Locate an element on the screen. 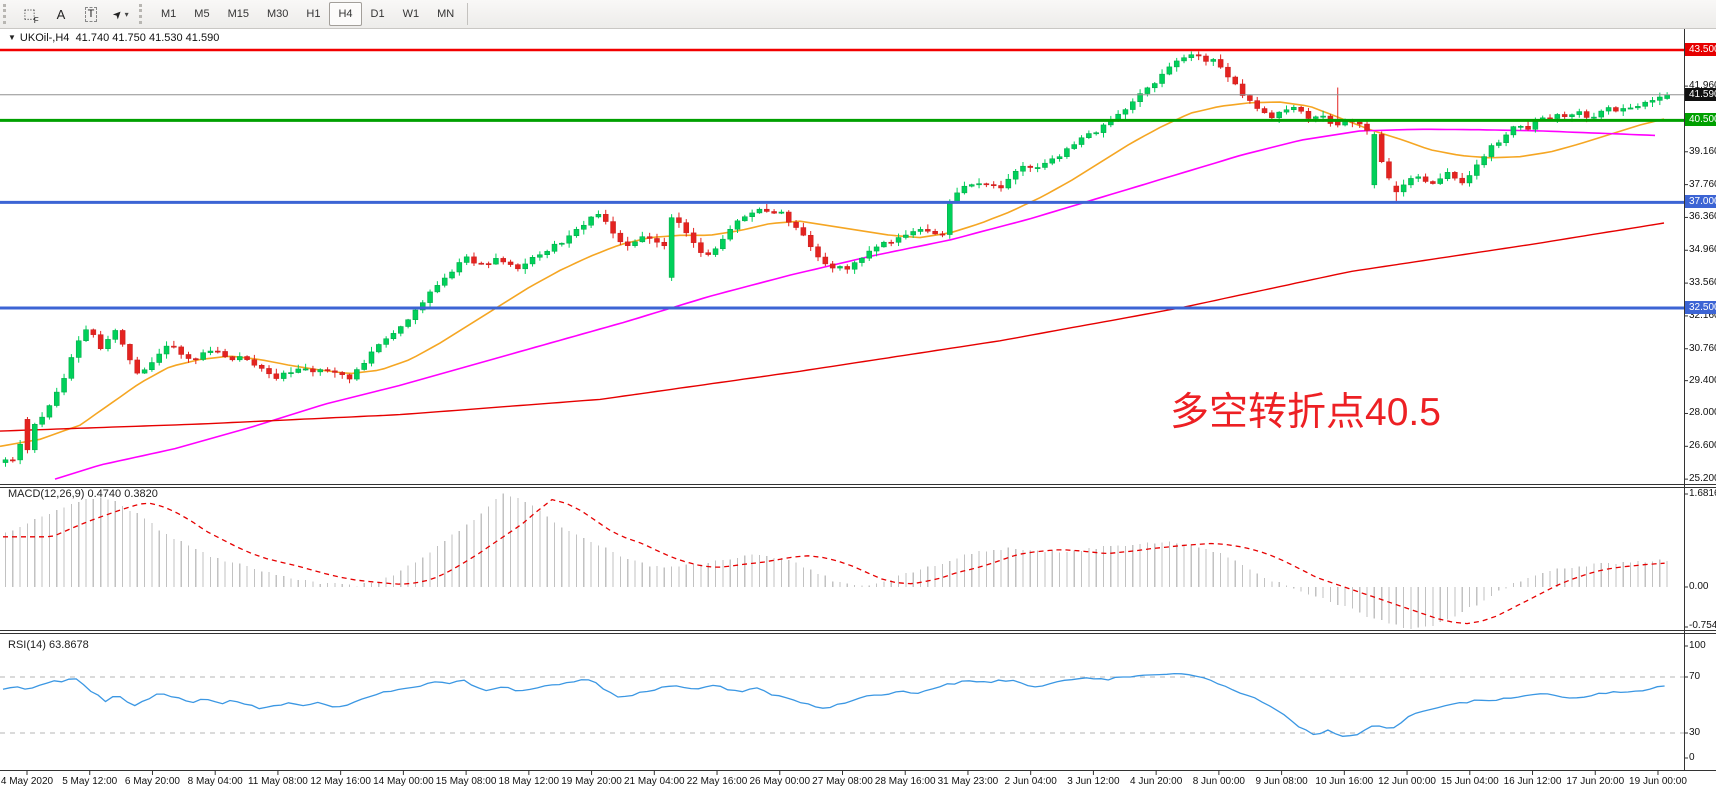 The width and height of the screenshot is (1716, 793). label-tool-icon: T is located at coordinates (91, 14).